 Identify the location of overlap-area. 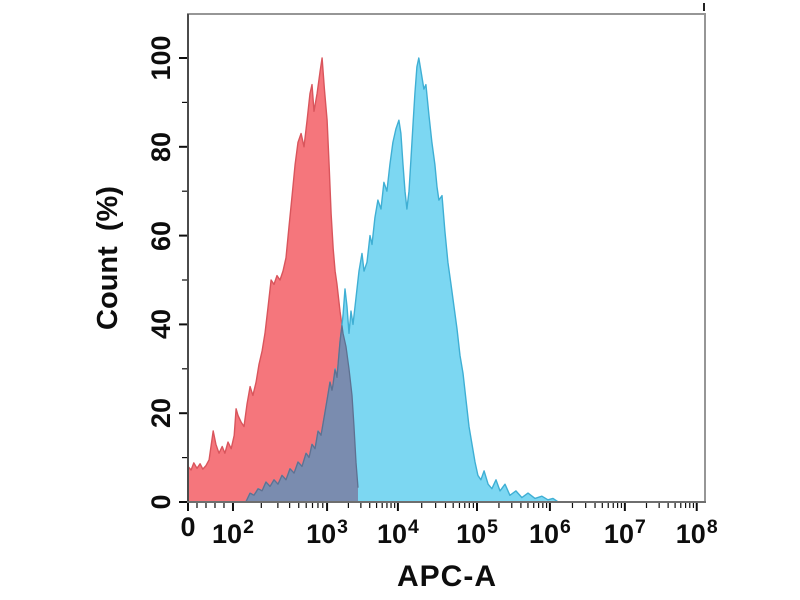
(302, 413).